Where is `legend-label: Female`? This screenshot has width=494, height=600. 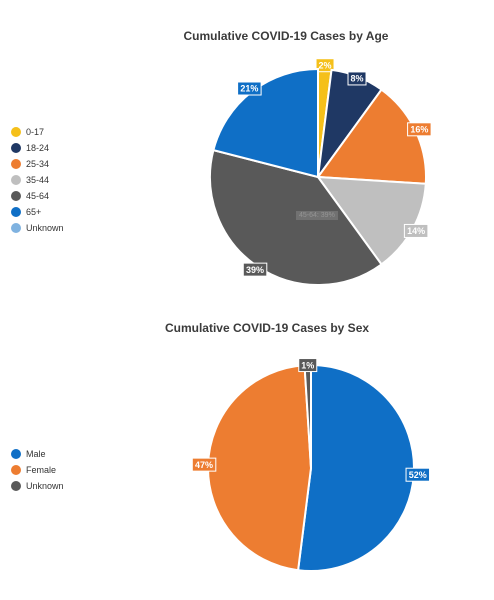
legend-label: Female is located at coordinates (41, 470).